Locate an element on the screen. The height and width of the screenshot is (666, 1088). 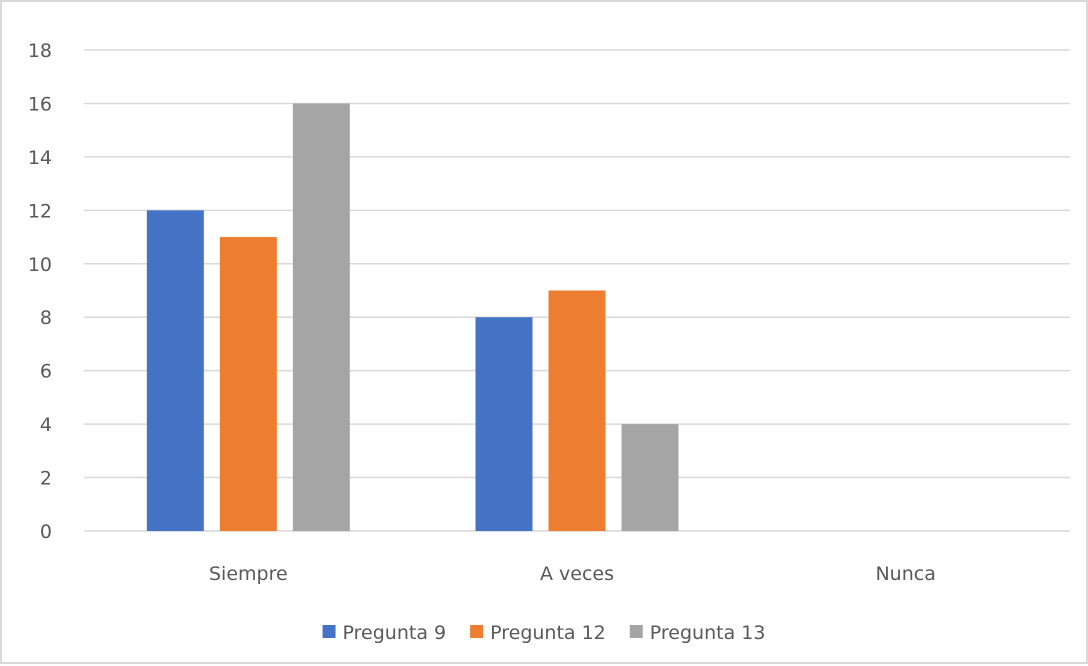
y-tick-label: 4 is located at coordinates (46, 425).